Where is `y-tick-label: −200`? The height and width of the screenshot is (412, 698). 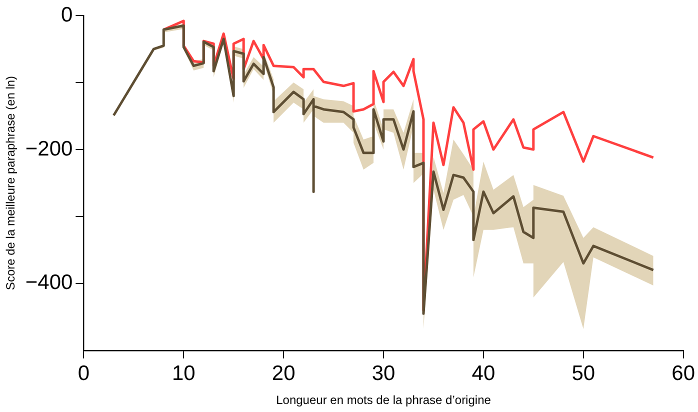
y-tick-label: −200 is located at coordinates (49, 148).